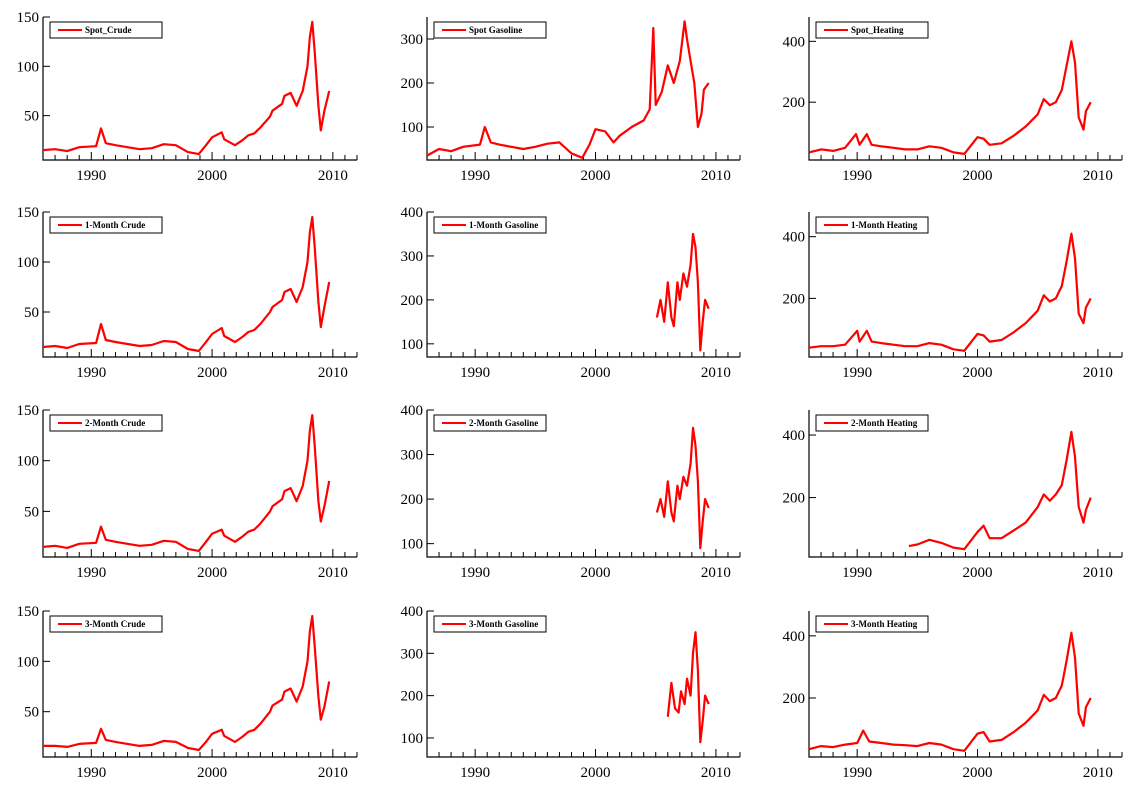 The image size is (1132, 793). I want to click on legend: 2-Month Crude, so click(106, 423).